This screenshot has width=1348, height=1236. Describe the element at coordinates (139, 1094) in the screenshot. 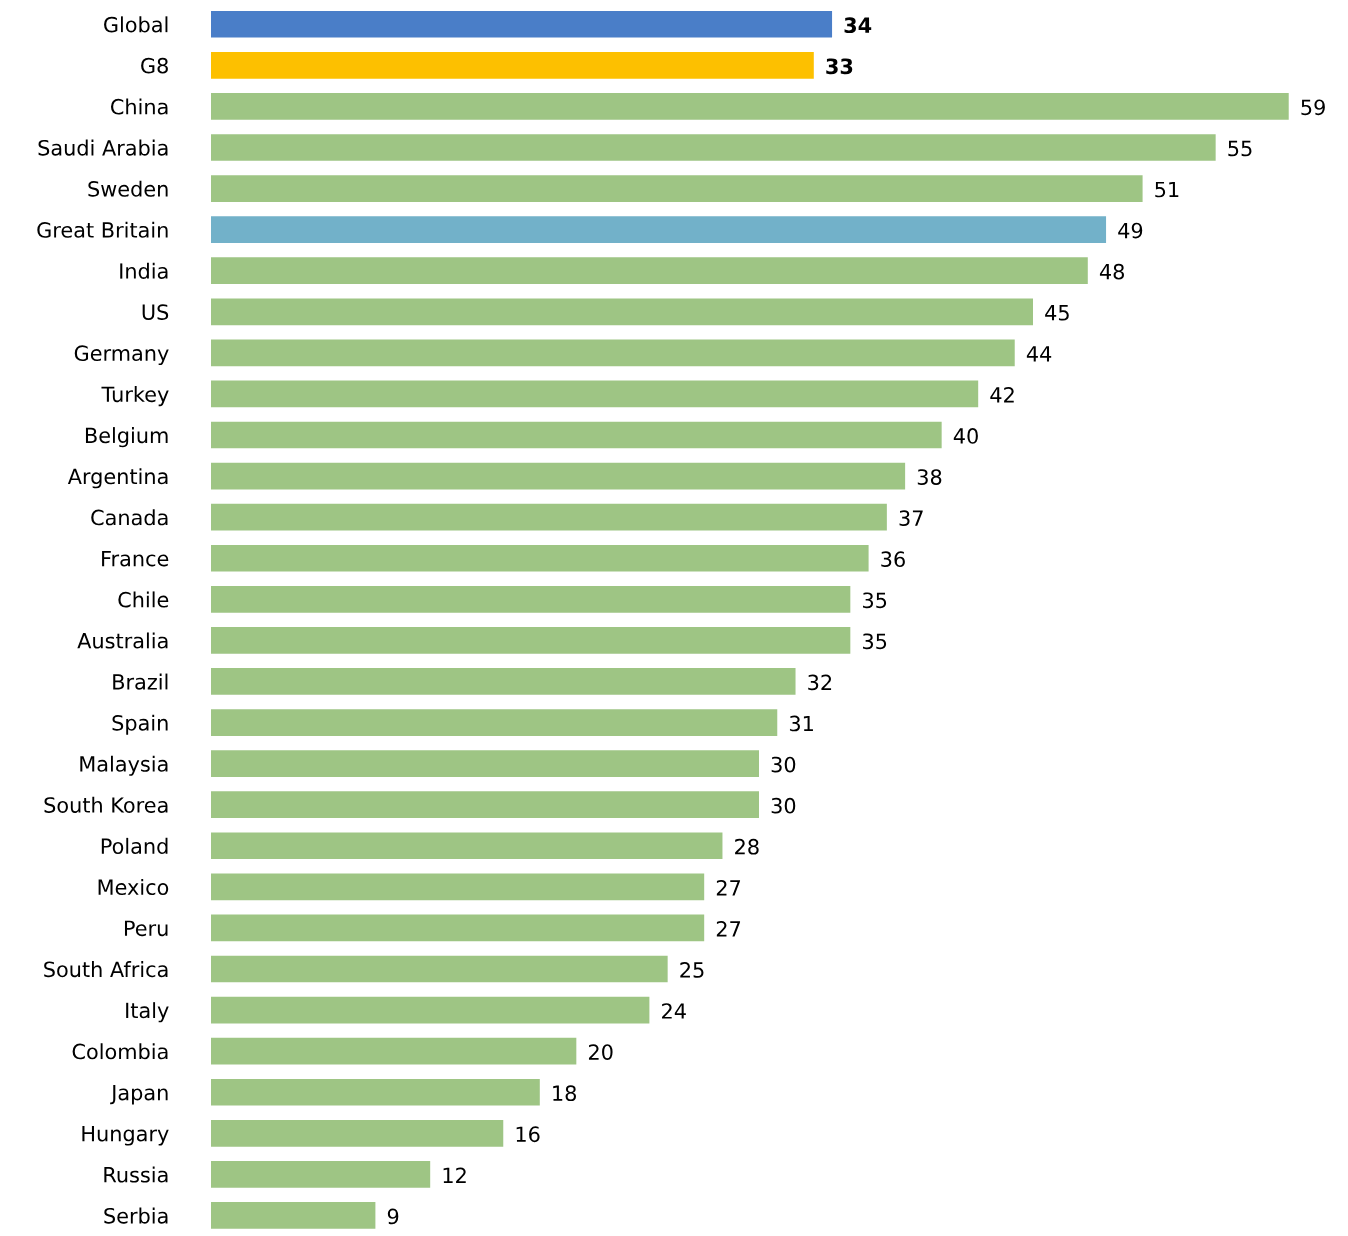

I see `y-tick-label: Japan` at that location.